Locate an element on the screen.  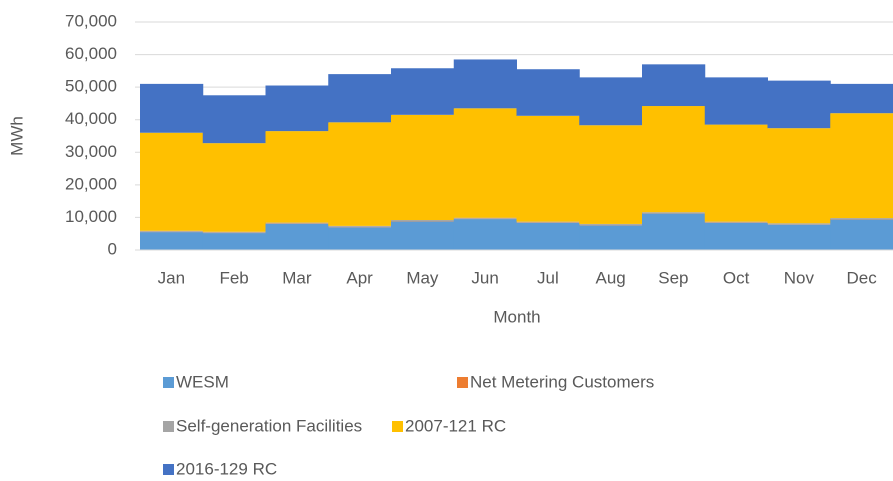
y-tick-label: 60,000 is located at coordinates (91, 53).